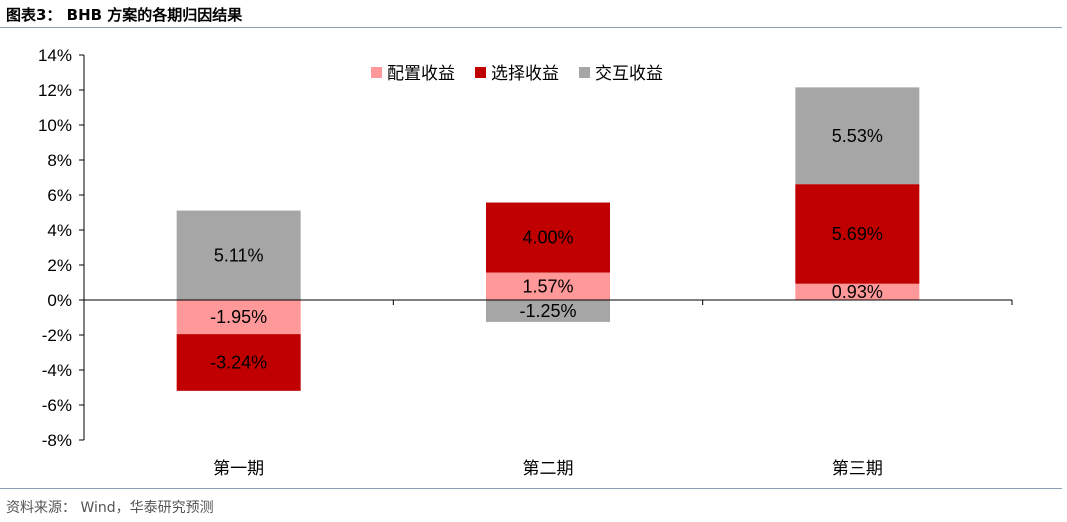 This screenshot has height=522, width=1067. Describe the element at coordinates (57, 405) in the screenshot. I see `y-tick-label-1: -6%` at that location.